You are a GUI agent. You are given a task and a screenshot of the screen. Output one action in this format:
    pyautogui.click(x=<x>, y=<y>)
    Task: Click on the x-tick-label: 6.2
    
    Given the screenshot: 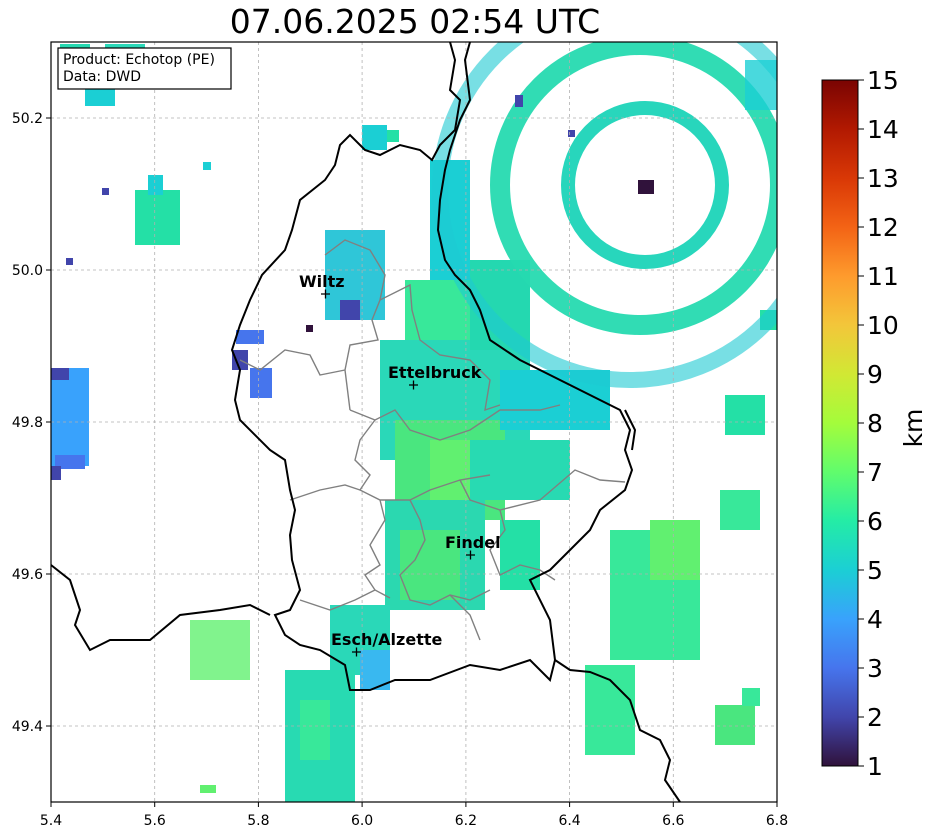 What is the action you would take?
    pyautogui.click(x=466, y=821)
    